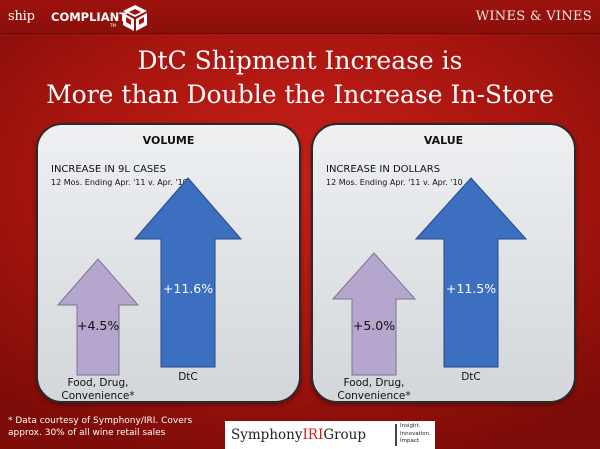 This screenshot has height=449, width=600. I want to click on volume-panel-heading: VOLUME, so click(168, 140).